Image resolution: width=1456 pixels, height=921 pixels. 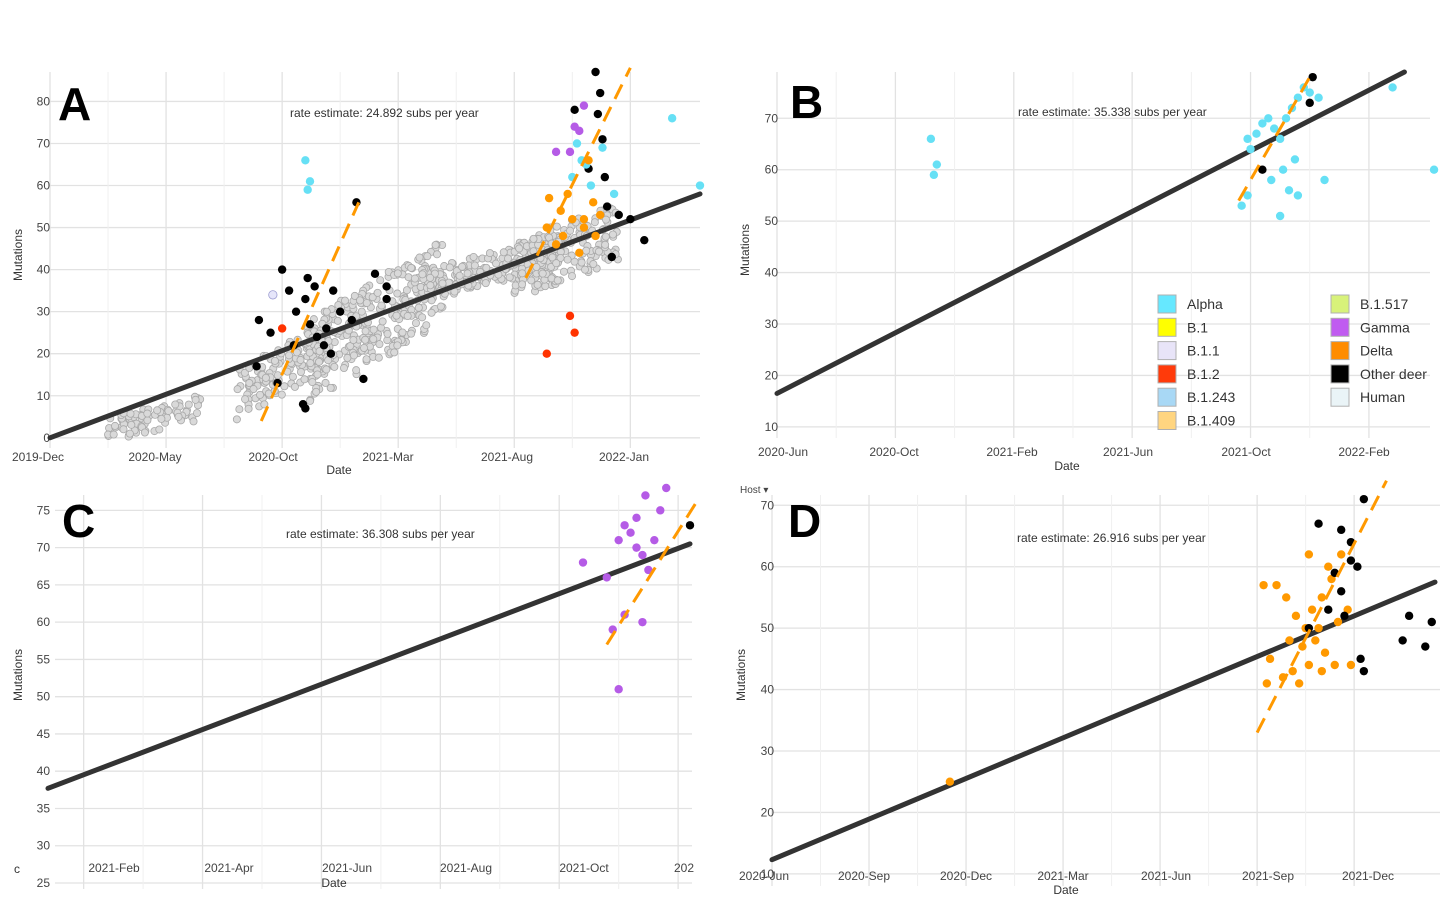 I want to click on x-tick-label: 2021-Aug, so click(x=466, y=868).